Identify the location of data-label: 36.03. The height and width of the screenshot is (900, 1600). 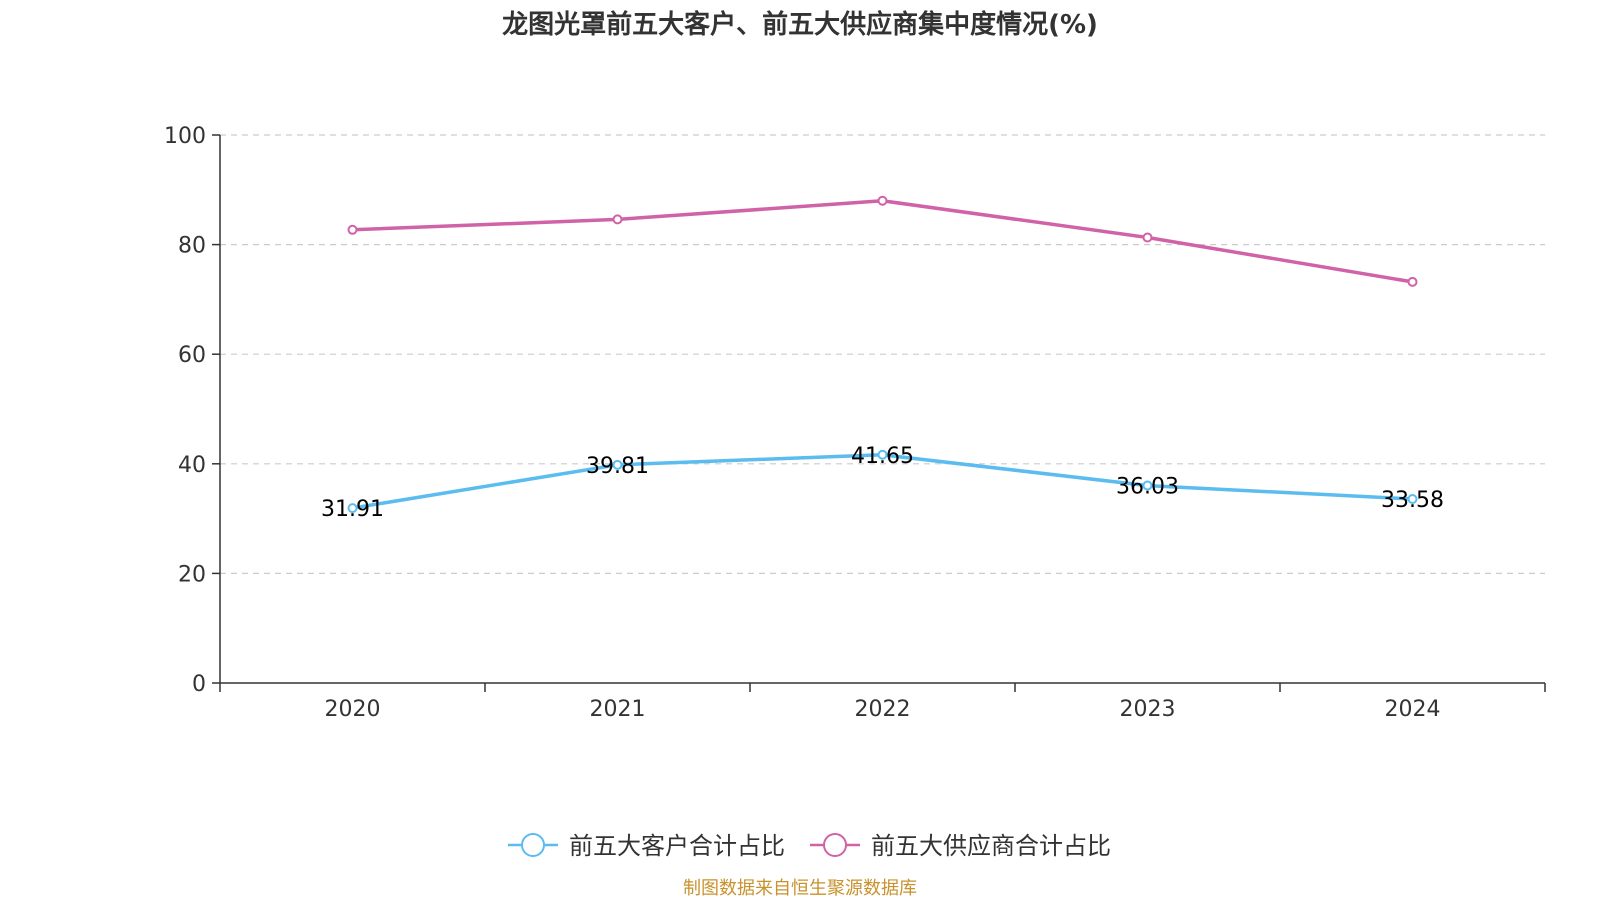
(1147, 487).